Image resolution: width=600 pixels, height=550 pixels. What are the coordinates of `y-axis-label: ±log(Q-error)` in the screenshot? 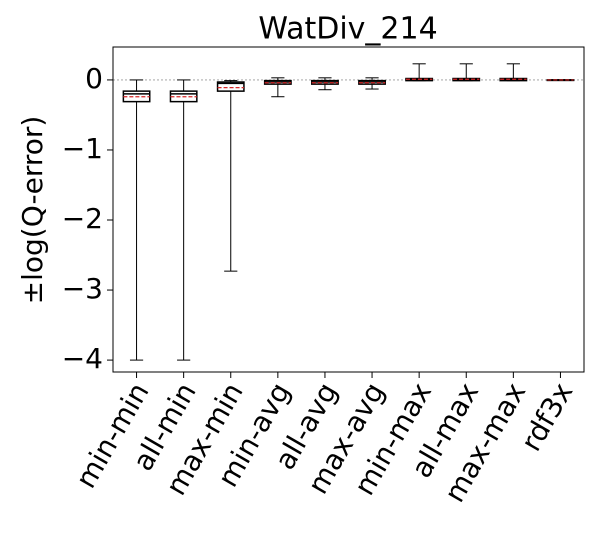 It's located at (32, 210).